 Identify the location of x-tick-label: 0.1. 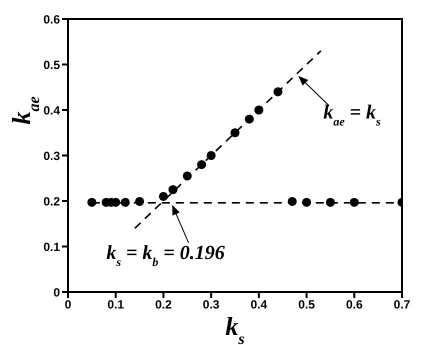
(115, 305).